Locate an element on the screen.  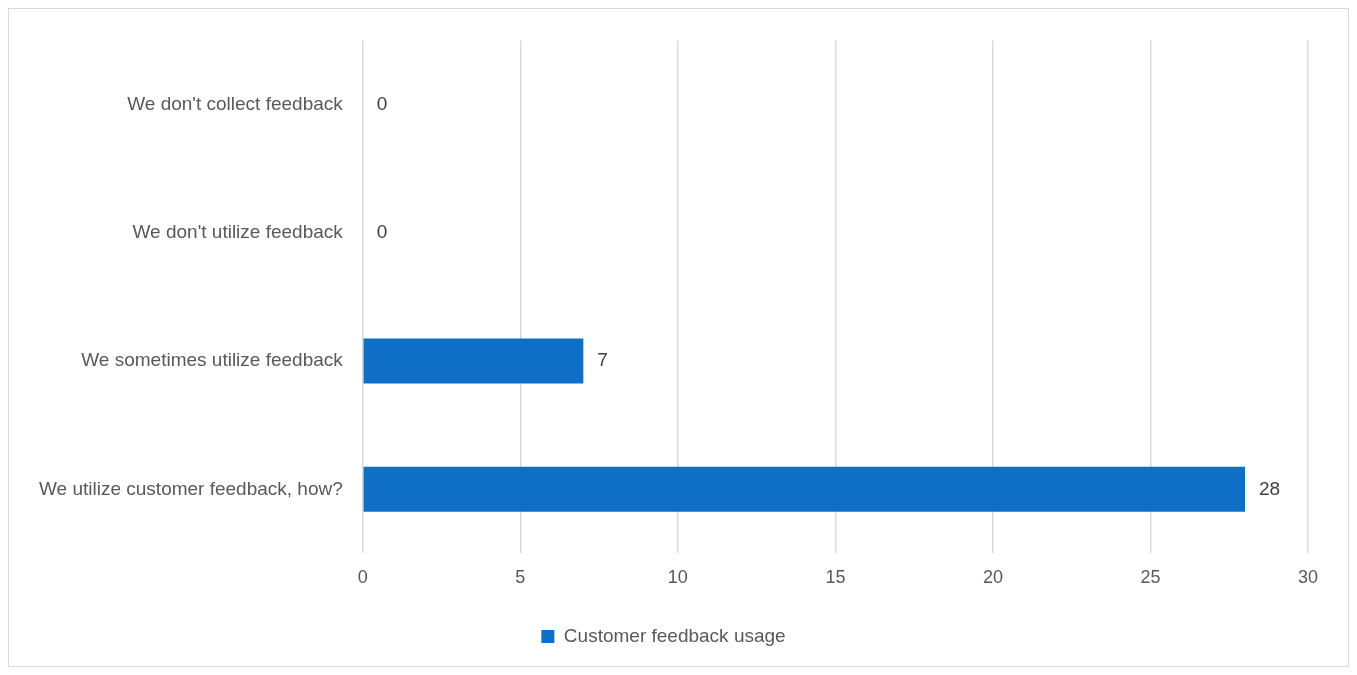
x-tick-label: 5 is located at coordinates (520, 577).